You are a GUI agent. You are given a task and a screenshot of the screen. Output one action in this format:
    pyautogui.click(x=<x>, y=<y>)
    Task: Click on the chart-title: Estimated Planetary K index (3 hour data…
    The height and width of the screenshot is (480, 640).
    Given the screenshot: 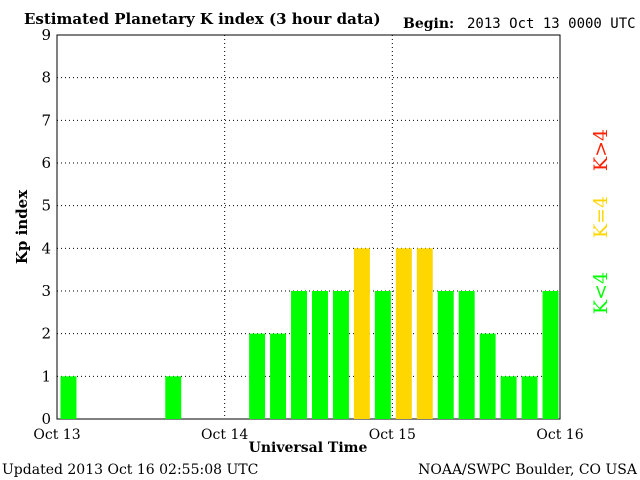 What is the action you would take?
    pyautogui.click(x=202, y=19)
    